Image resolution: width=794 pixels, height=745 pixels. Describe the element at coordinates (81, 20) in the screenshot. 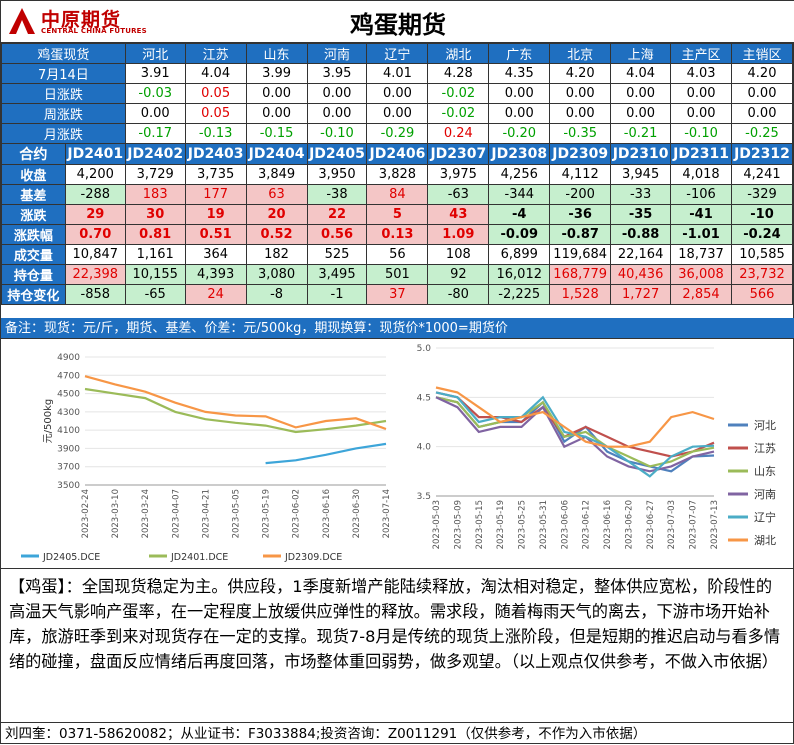

I see `logo-cn: 中原期货` at that location.